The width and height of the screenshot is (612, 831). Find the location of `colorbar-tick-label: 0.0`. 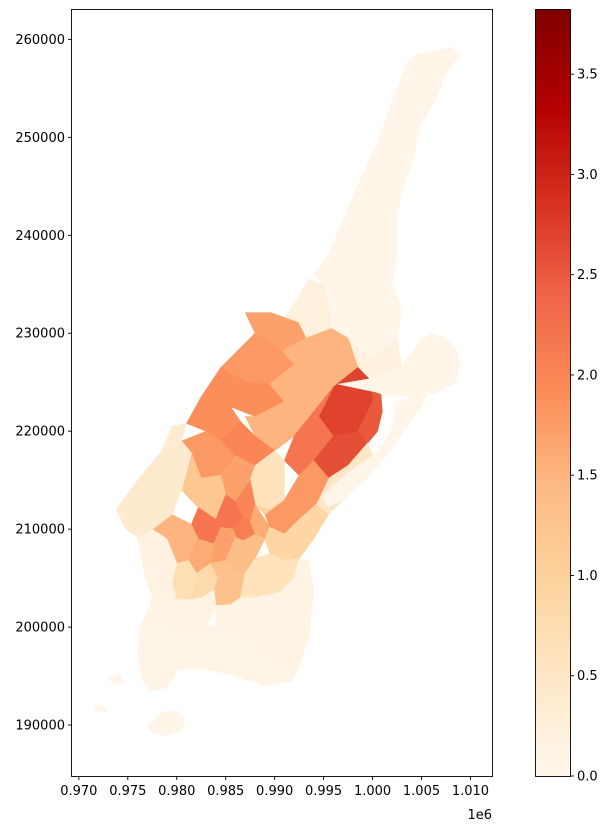

colorbar-tick-label: 0.0 is located at coordinates (587, 777).